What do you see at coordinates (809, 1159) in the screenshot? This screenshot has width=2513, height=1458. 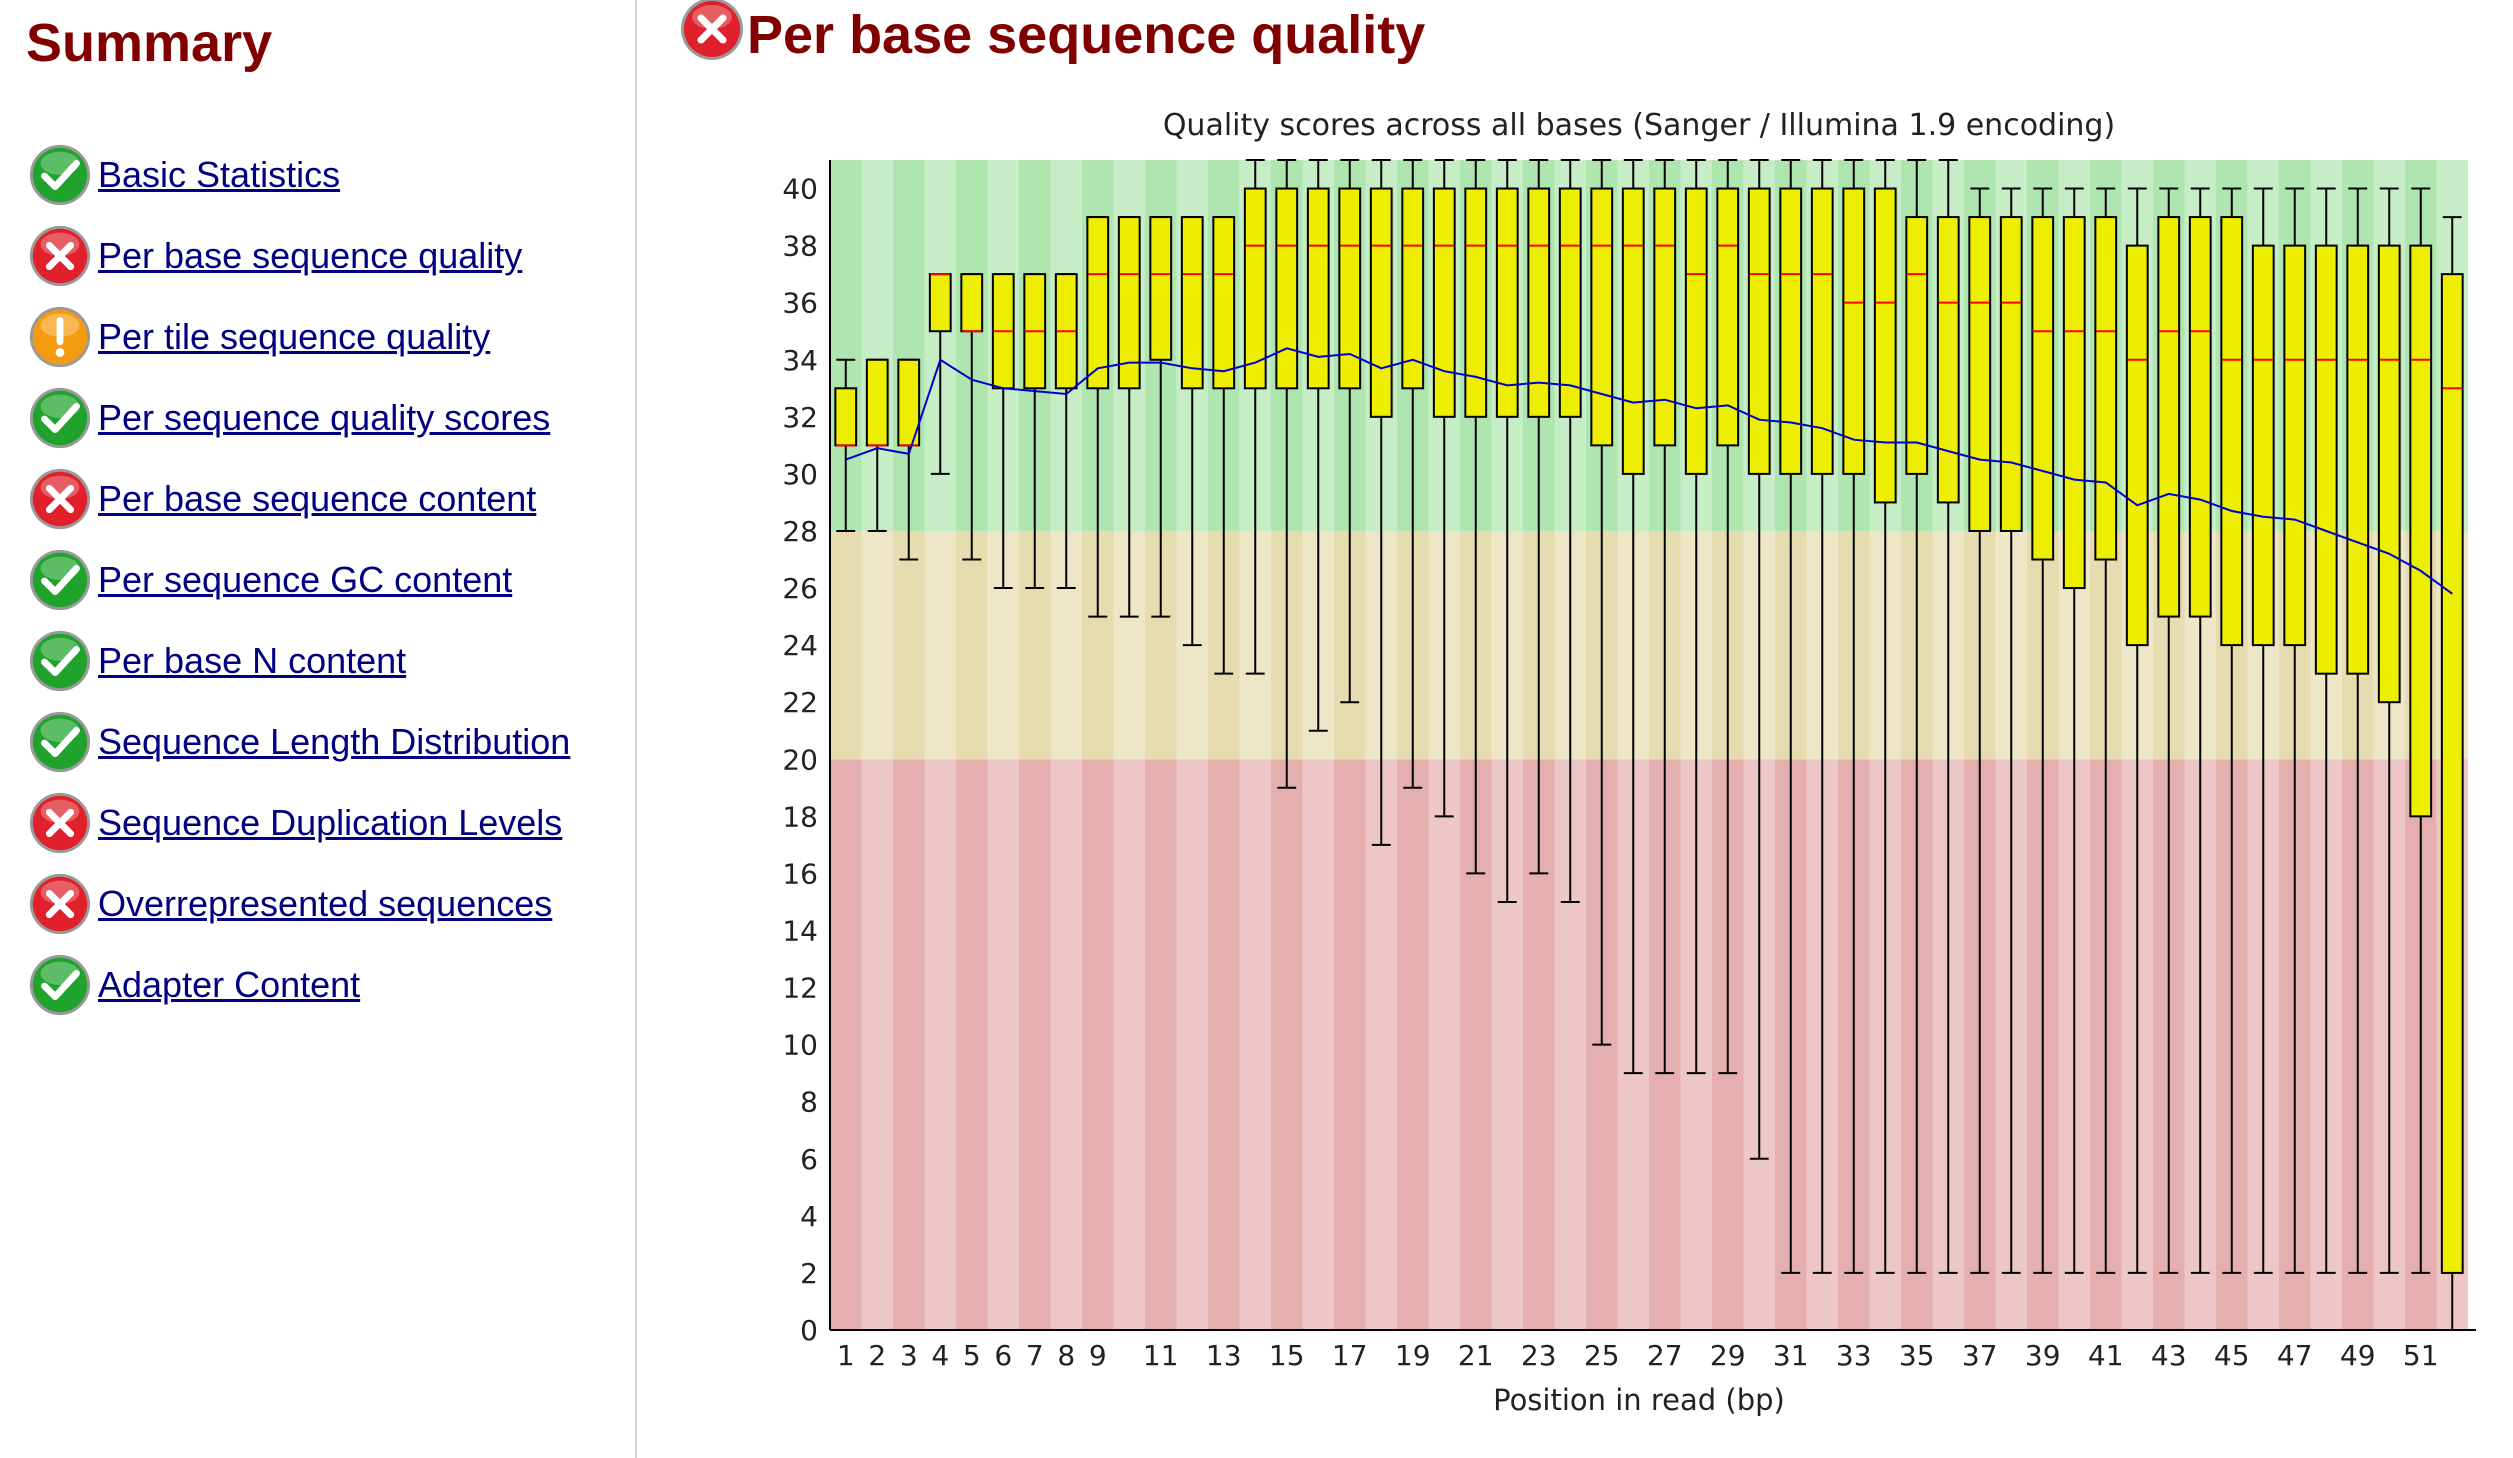 I see `y-tick-label: 6` at bounding box center [809, 1159].